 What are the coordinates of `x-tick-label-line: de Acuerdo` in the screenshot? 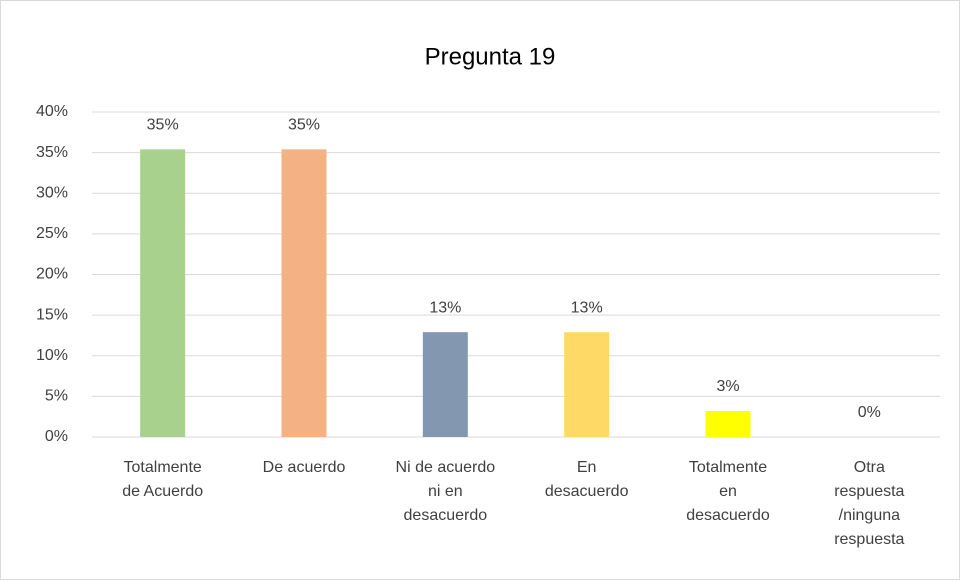 It's located at (162, 491).